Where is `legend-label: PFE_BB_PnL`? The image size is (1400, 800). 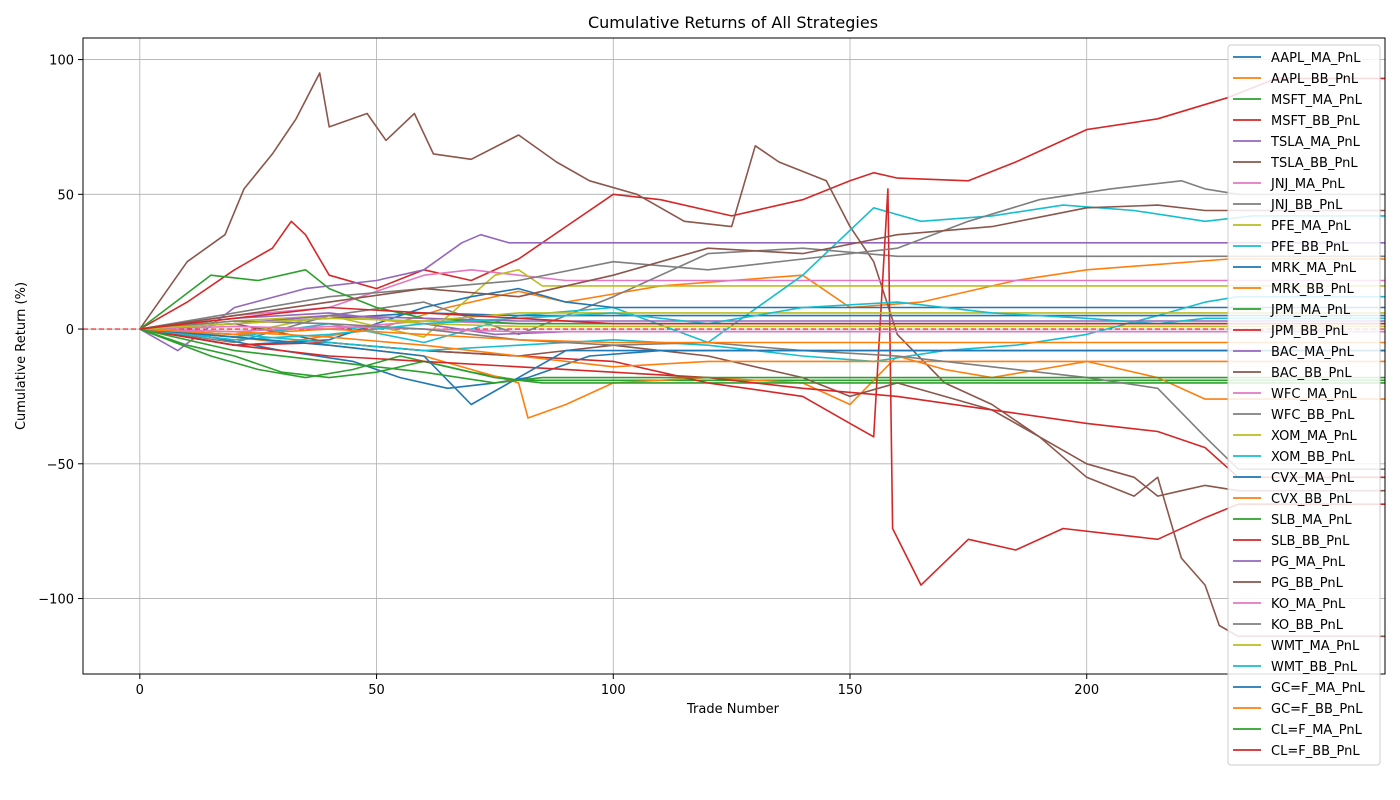 legend-label: PFE_BB_PnL is located at coordinates (1310, 247).